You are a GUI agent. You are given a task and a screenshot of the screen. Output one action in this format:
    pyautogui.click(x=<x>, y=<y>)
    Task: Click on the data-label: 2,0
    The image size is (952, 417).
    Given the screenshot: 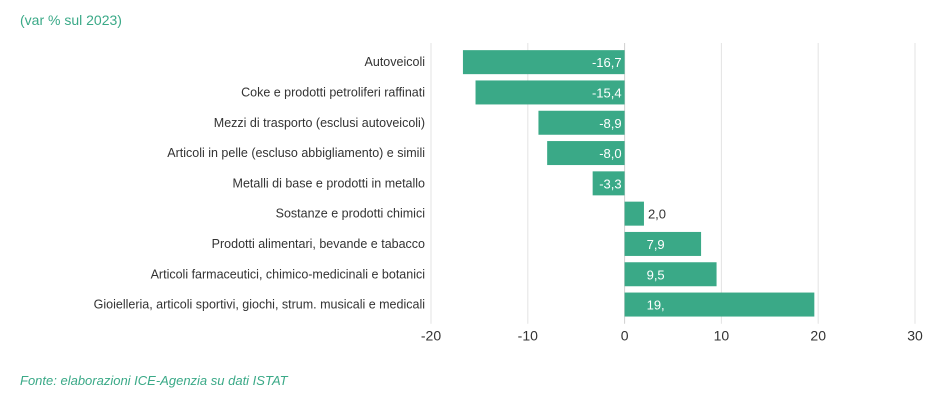 What is the action you would take?
    pyautogui.click(x=657, y=214)
    